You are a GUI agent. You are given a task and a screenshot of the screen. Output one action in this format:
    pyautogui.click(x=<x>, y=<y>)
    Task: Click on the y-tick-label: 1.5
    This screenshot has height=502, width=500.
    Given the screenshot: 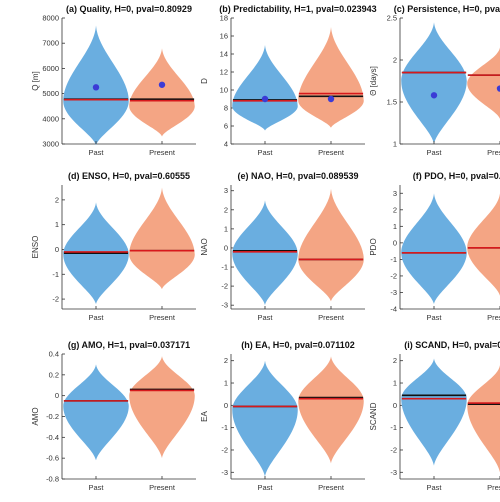 What is the action you would take?
    pyautogui.click(x=392, y=102)
    